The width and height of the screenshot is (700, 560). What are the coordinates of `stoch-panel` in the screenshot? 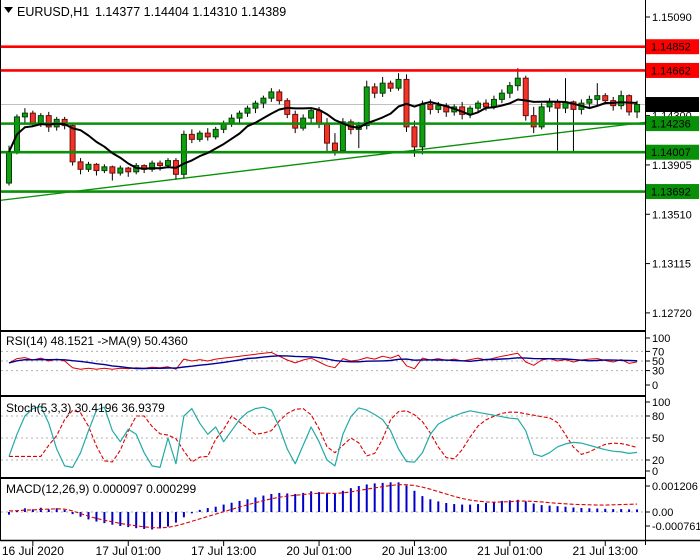 It's located at (323, 436).